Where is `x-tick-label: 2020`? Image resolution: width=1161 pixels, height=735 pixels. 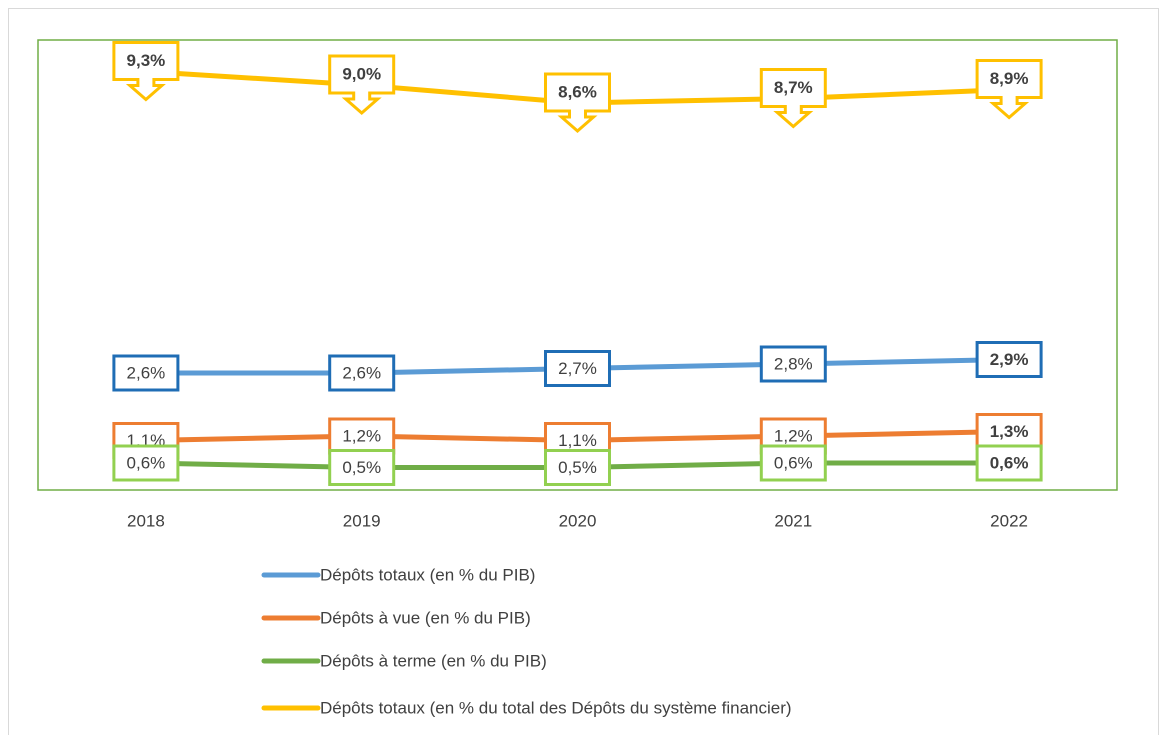 x-tick-label: 2020 is located at coordinates (578, 520).